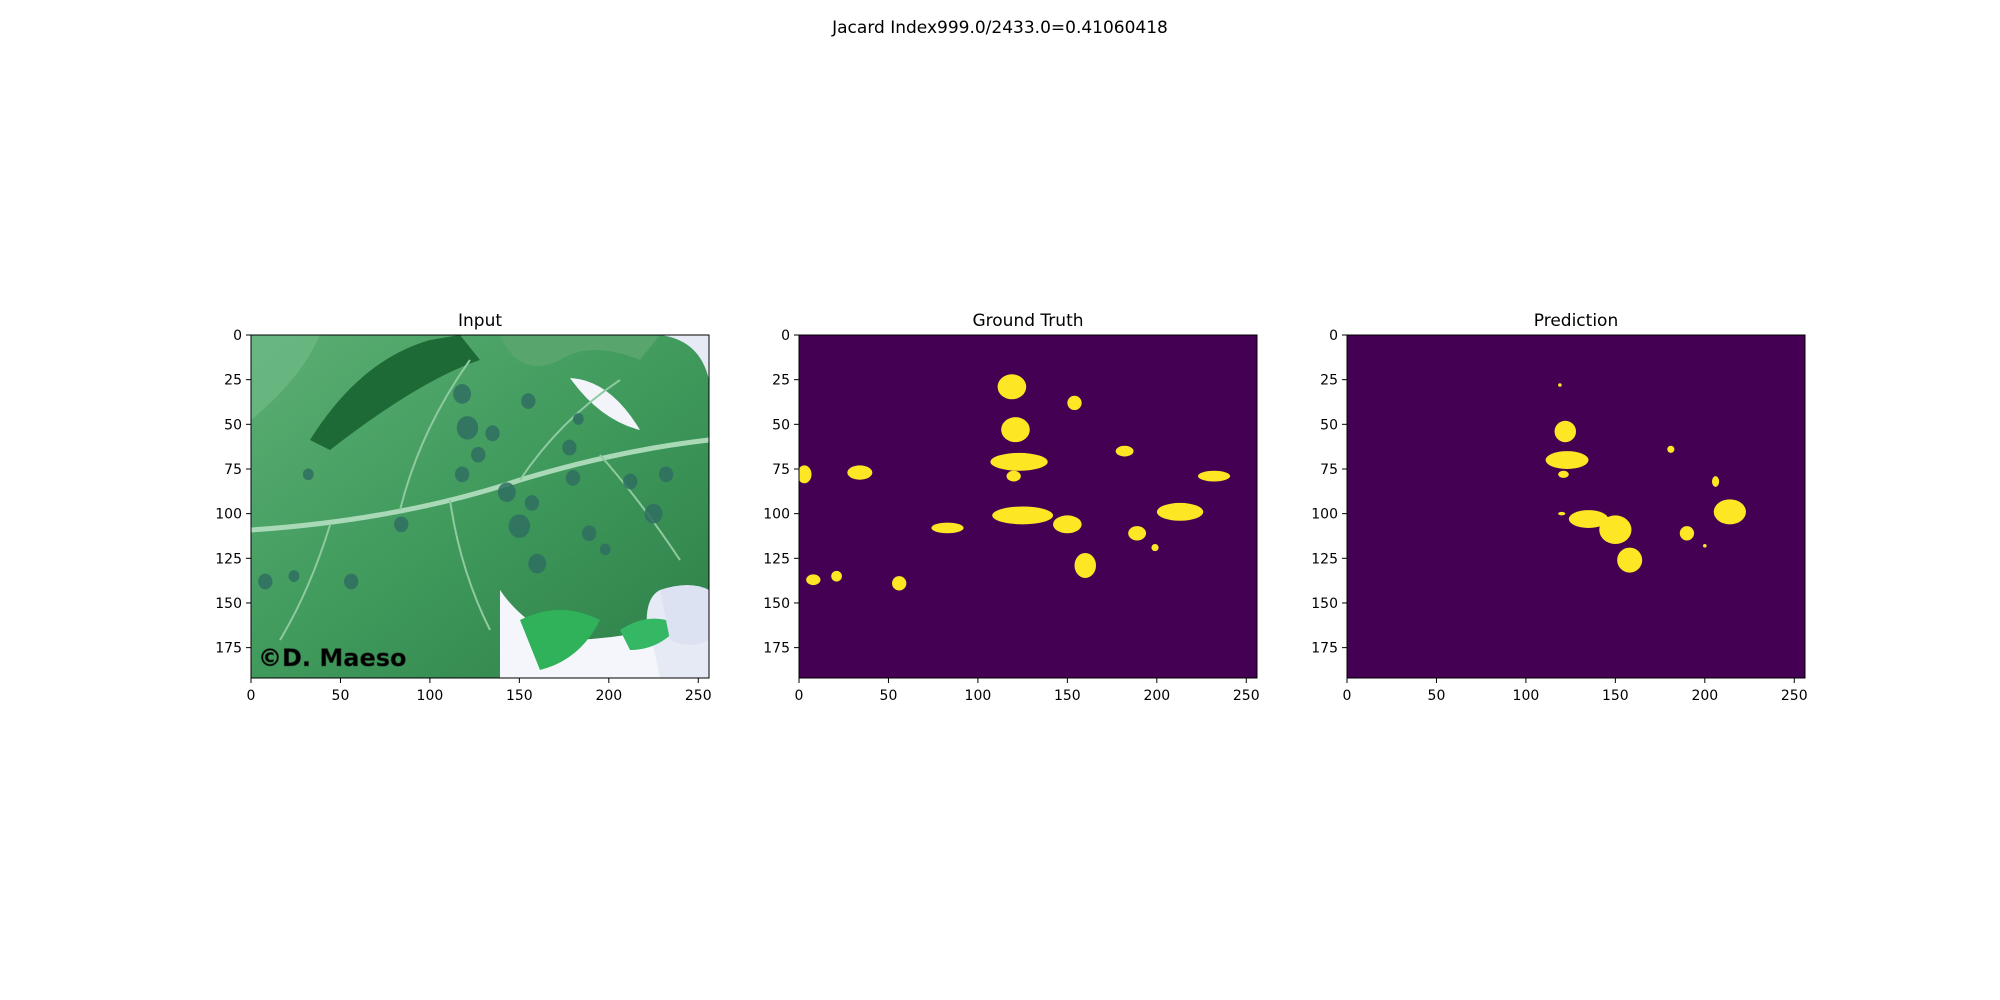  I want to click on panel-title-prediction: Prediction, so click(1576, 321).